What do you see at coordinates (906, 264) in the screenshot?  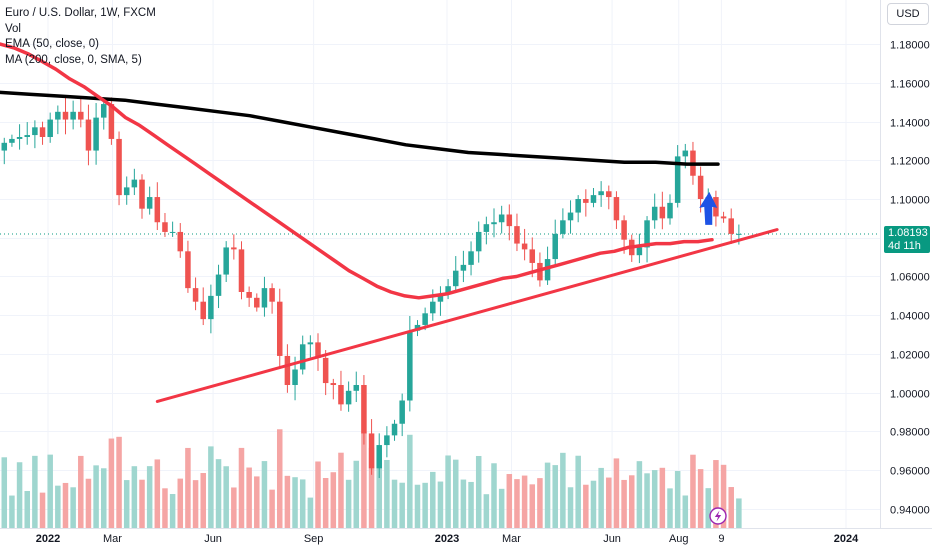 I see `price-axis-background` at bounding box center [906, 264].